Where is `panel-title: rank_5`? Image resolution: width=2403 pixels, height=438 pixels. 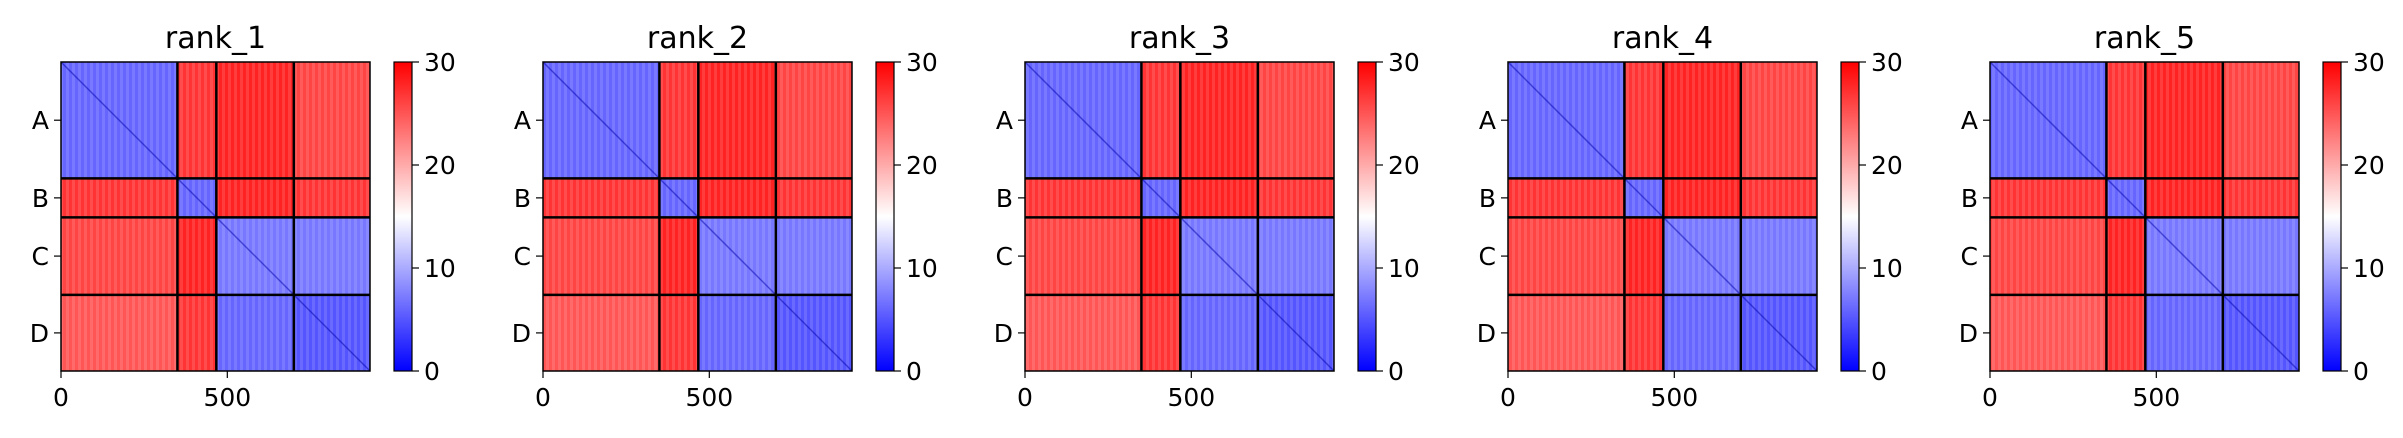 panel-title: rank_5 is located at coordinates (2144, 38).